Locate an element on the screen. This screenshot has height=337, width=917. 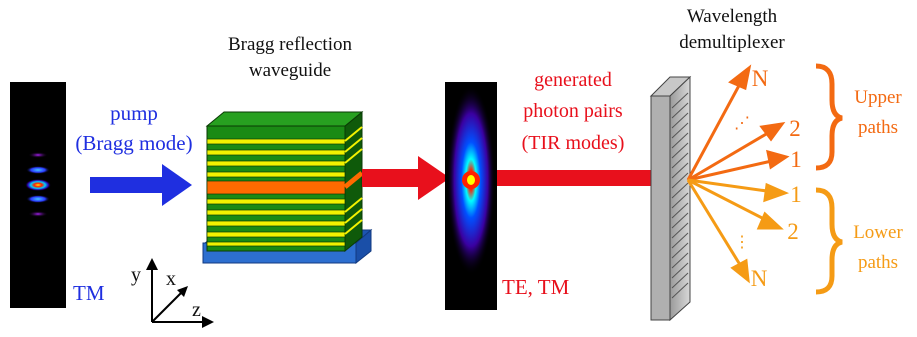
coordinate-axes is located at coordinates (180, 293).